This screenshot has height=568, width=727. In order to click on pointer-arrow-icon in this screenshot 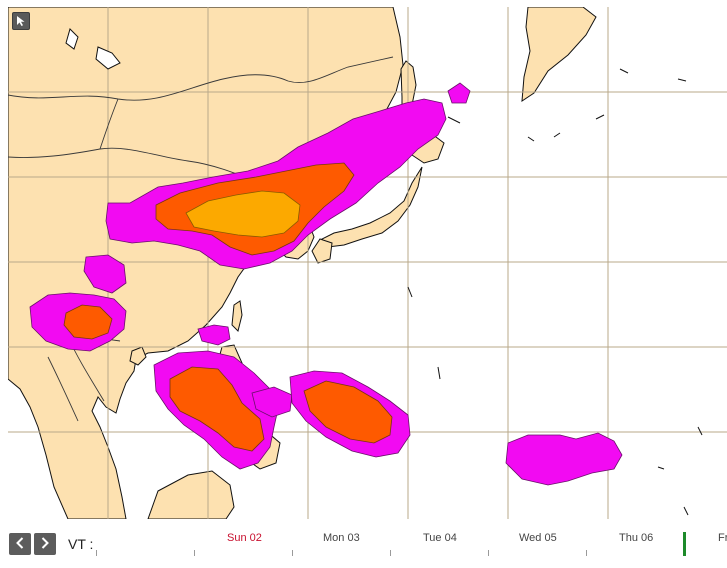, I will do `click(21, 21)`.